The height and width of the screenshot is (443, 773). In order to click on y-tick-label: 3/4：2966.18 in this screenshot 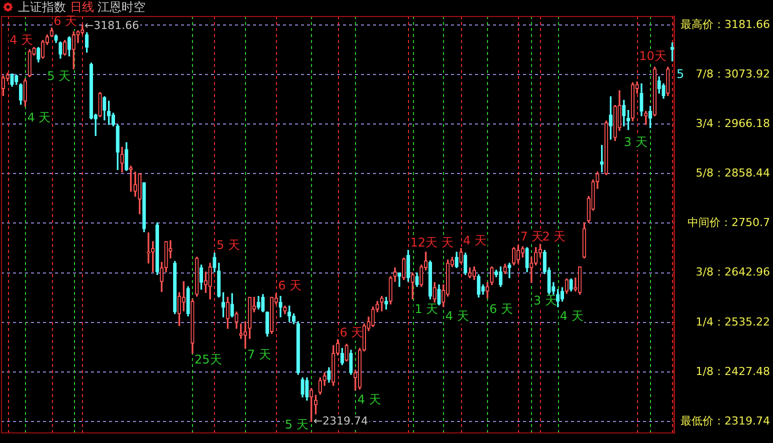, I will do `click(733, 123)`.